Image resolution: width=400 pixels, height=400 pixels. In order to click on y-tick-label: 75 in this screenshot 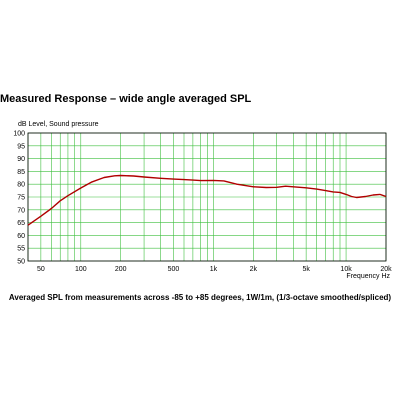, I will do `click(21, 198)`.